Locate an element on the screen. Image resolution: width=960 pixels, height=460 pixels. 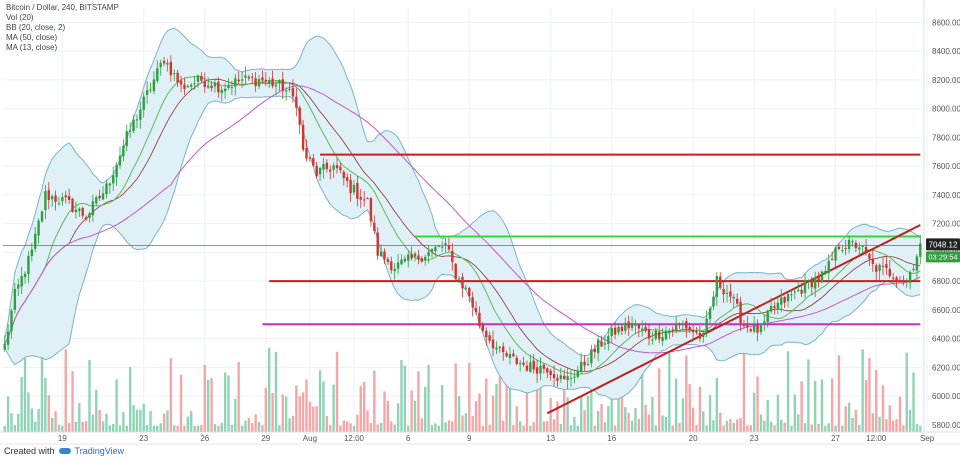
y-tick-label: 8400.00 is located at coordinates (946, 51).